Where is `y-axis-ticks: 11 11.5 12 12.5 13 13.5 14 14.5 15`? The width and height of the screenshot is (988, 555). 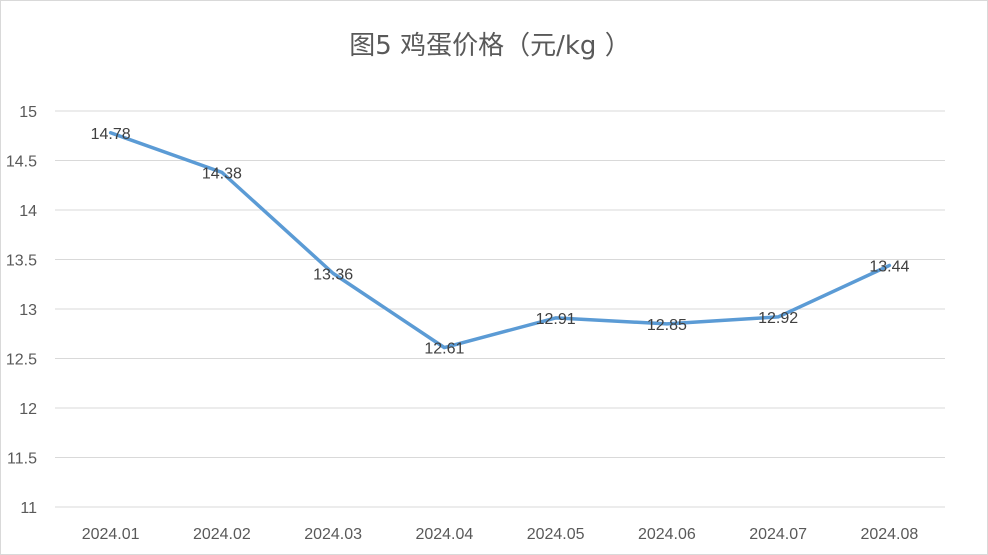 y-axis-ticks: 11 11.5 12 12.5 13 13.5 14 14.5 15 is located at coordinates (21, 310).